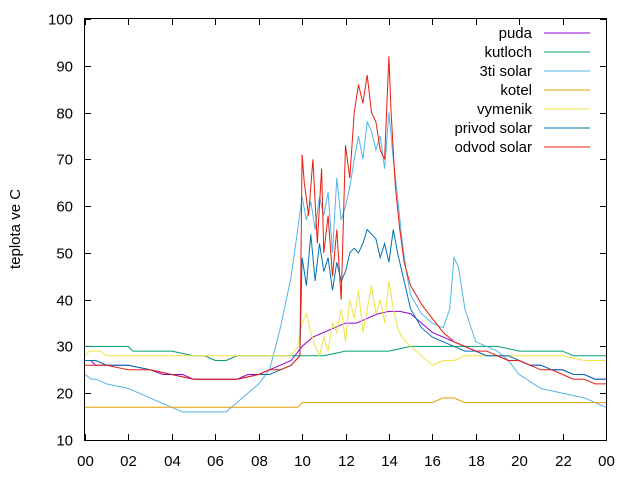 The image size is (640, 480). I want to click on legend-label: kotel, so click(516, 90).